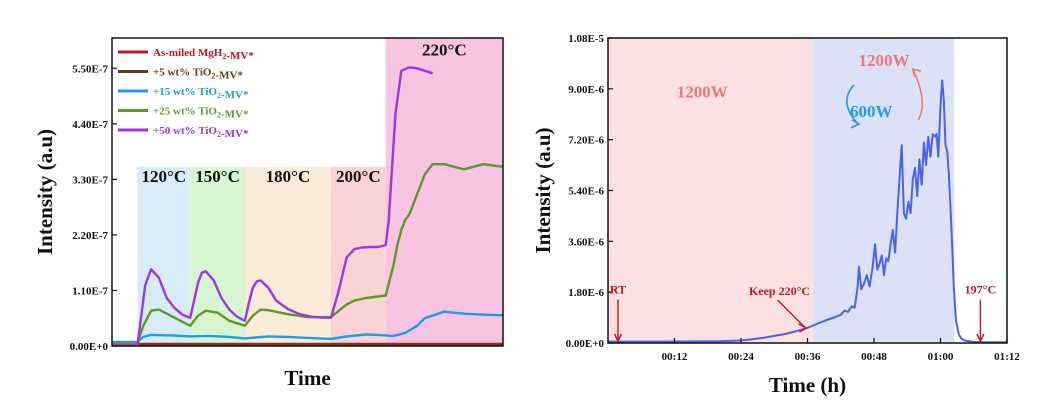 Image resolution: width=1040 pixels, height=412 pixels. I want to click on power-label-region-0: 1200W, so click(702, 91).